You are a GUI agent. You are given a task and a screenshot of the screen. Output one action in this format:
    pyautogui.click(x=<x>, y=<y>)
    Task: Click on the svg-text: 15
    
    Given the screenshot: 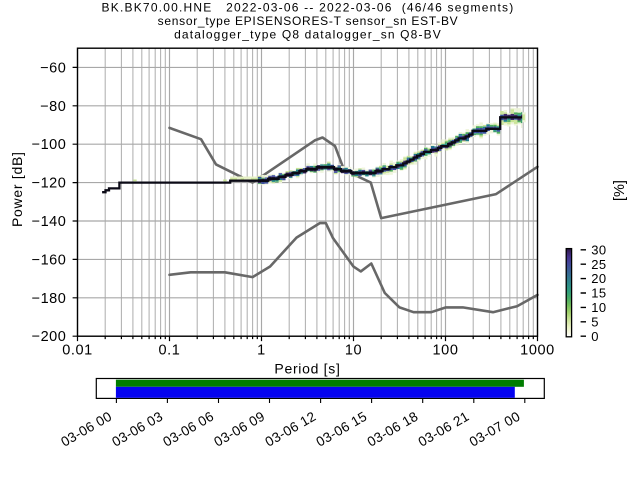 What is the action you would take?
    pyautogui.click(x=598, y=293)
    